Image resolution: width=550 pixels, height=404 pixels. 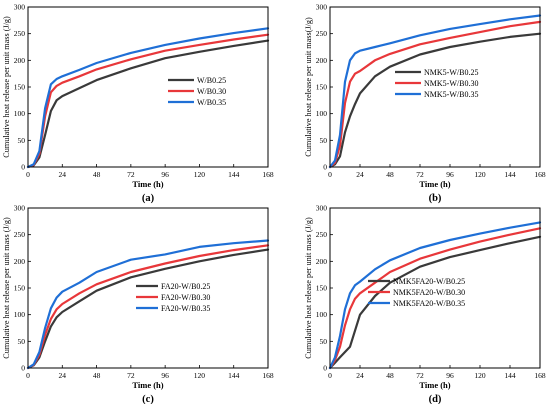 I want to click on legend-label-1: NMK5-W/B0.25, so click(x=451, y=72).